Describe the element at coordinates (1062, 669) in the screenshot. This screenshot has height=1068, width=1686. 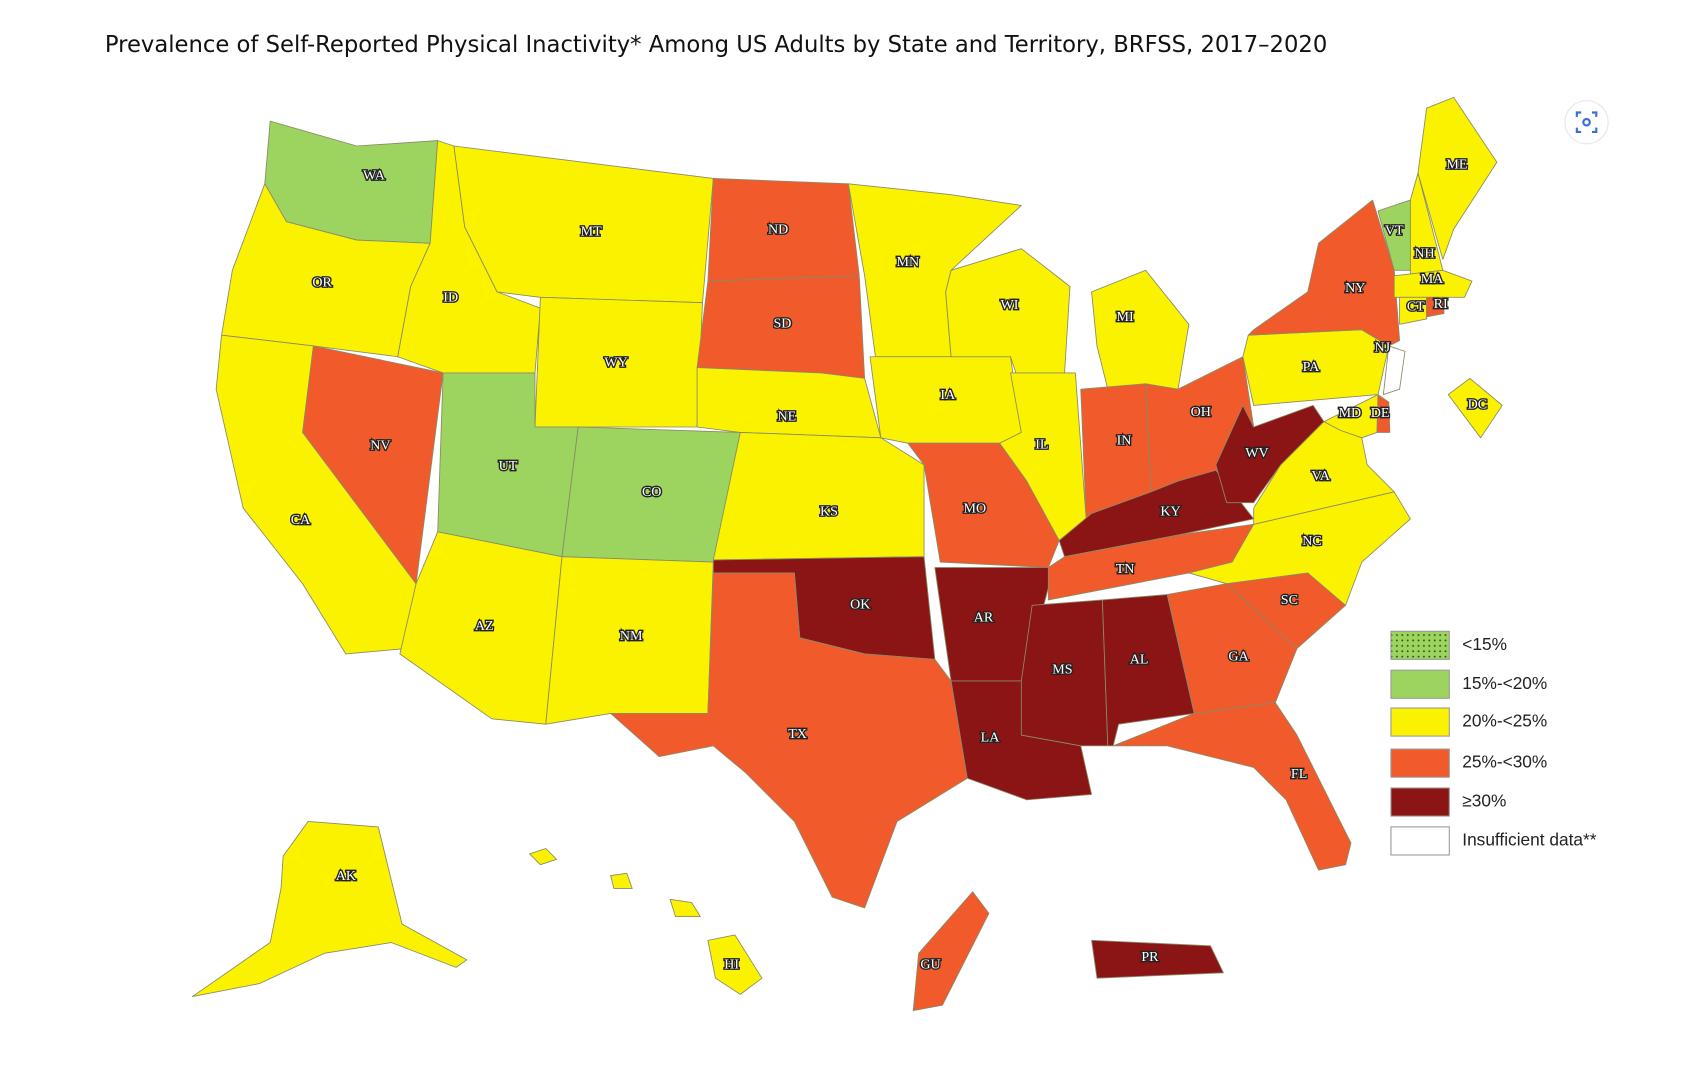
I see `state-label: MS` at that location.